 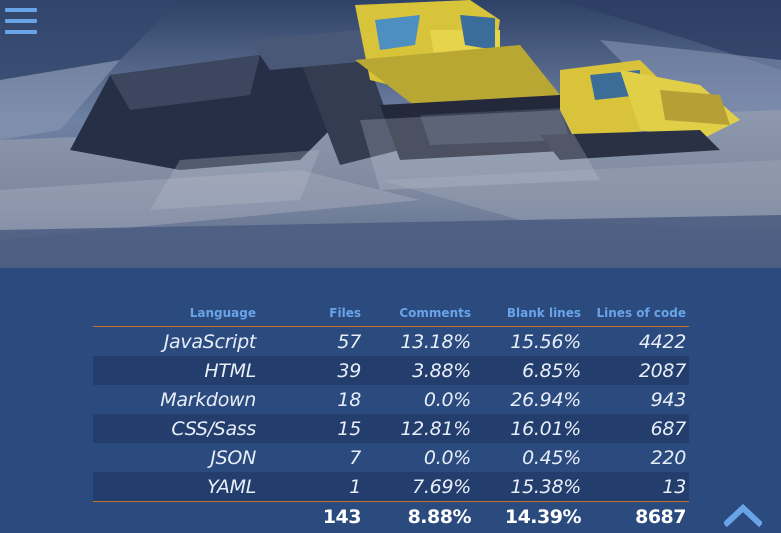 I want to click on cell-files: 15, so click(x=311, y=428).